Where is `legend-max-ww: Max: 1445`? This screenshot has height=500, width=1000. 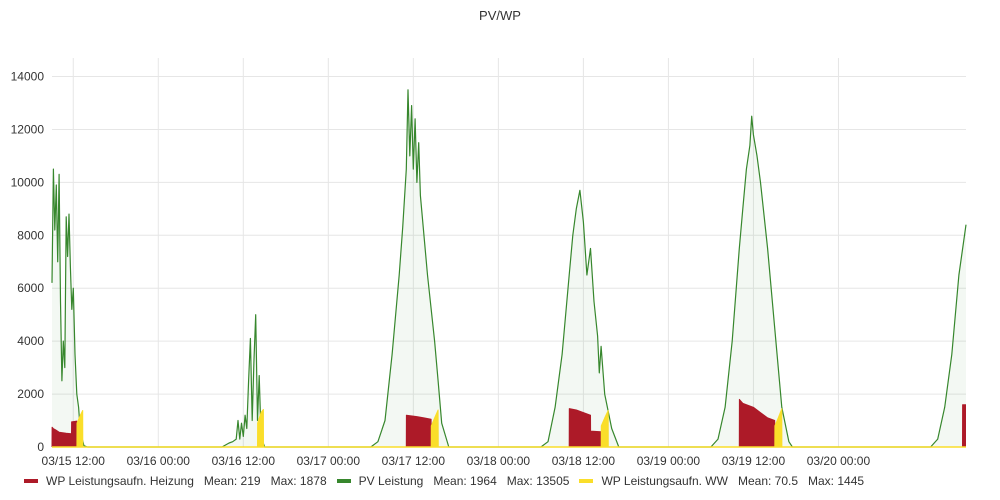
legend-max-ww: Max: 1445 is located at coordinates (836, 481).